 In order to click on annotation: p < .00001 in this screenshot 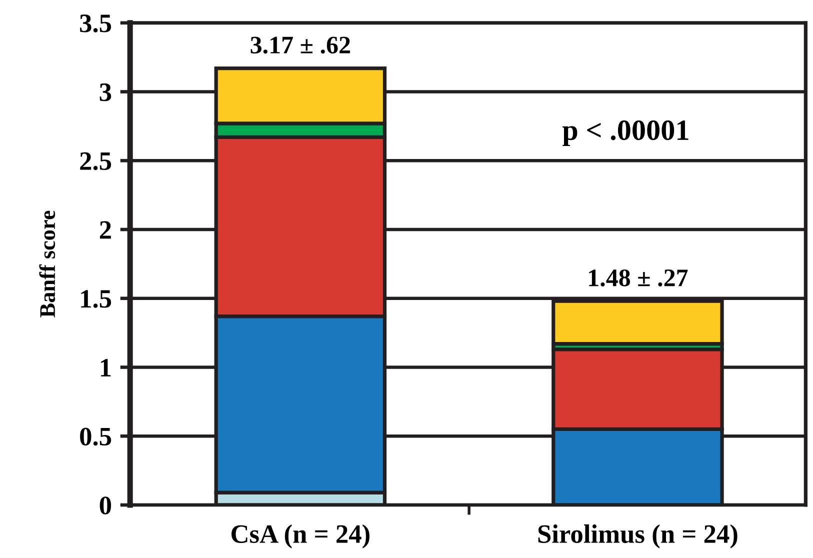, I will do `click(625, 133)`.